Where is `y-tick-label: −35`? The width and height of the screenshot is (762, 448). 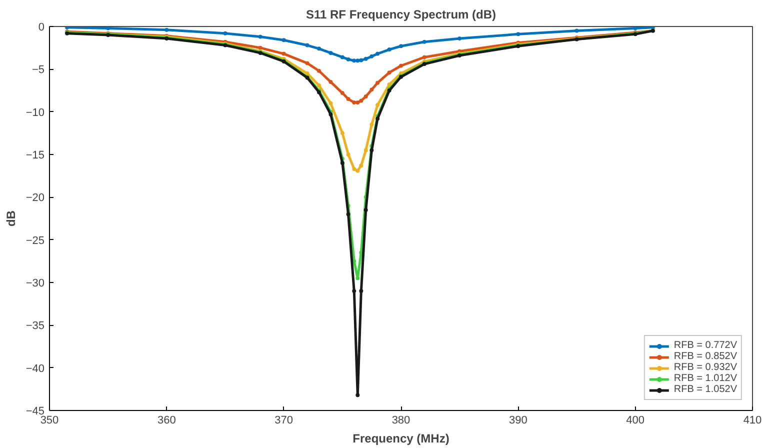
y-tick-label: −35 is located at coordinates (35, 326).